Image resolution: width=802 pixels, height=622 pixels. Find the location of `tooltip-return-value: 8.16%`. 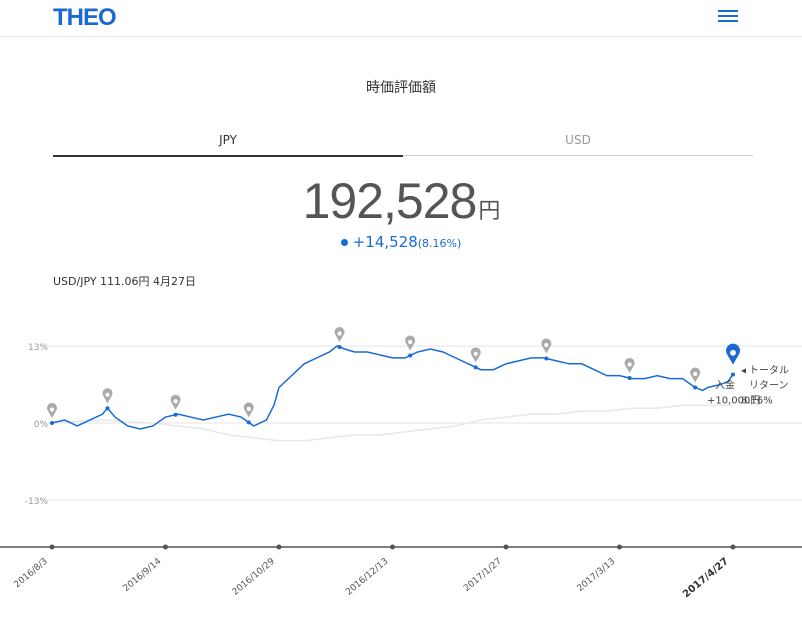

tooltip-return-value: 8.16% is located at coordinates (757, 400).